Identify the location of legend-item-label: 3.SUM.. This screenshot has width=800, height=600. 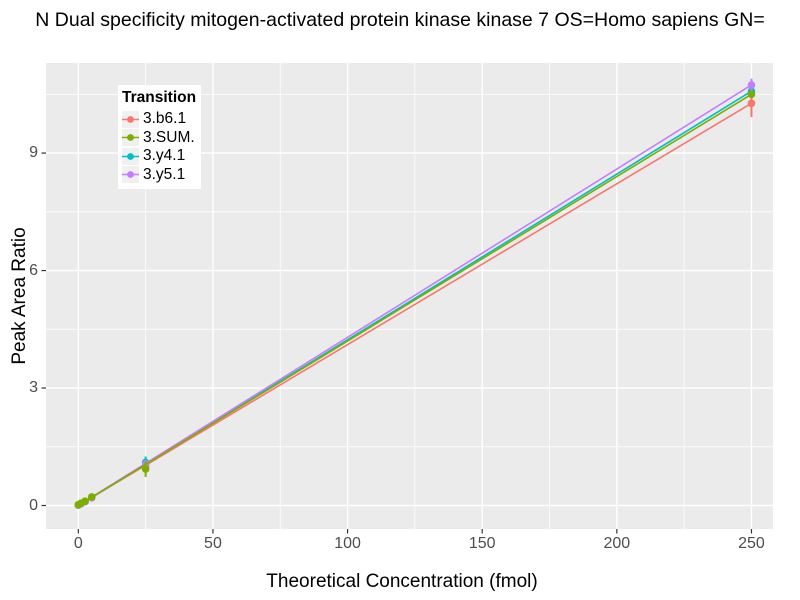
(169, 137).